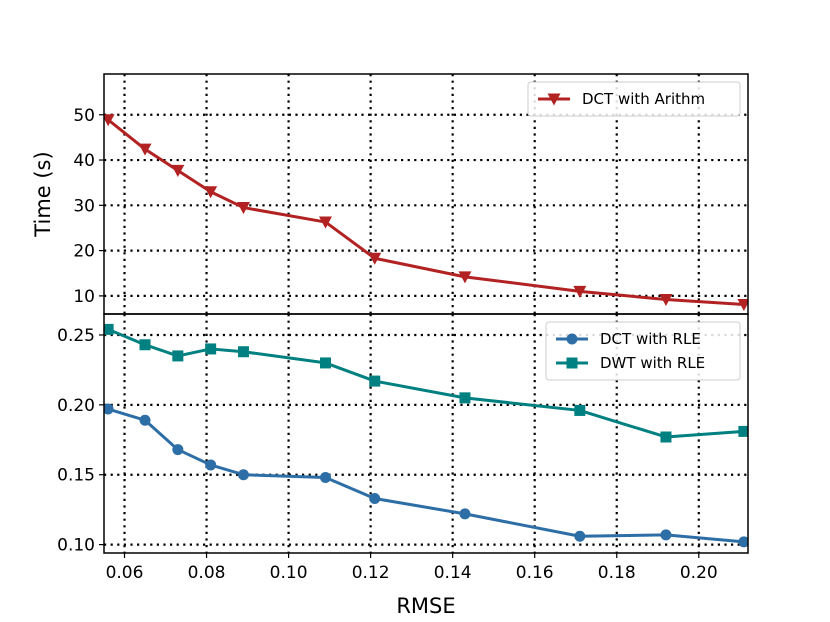 The image size is (830, 622). What do you see at coordinates (76, 546) in the screenshot?
I see `size-ytick-label-0: 0.10` at bounding box center [76, 546].